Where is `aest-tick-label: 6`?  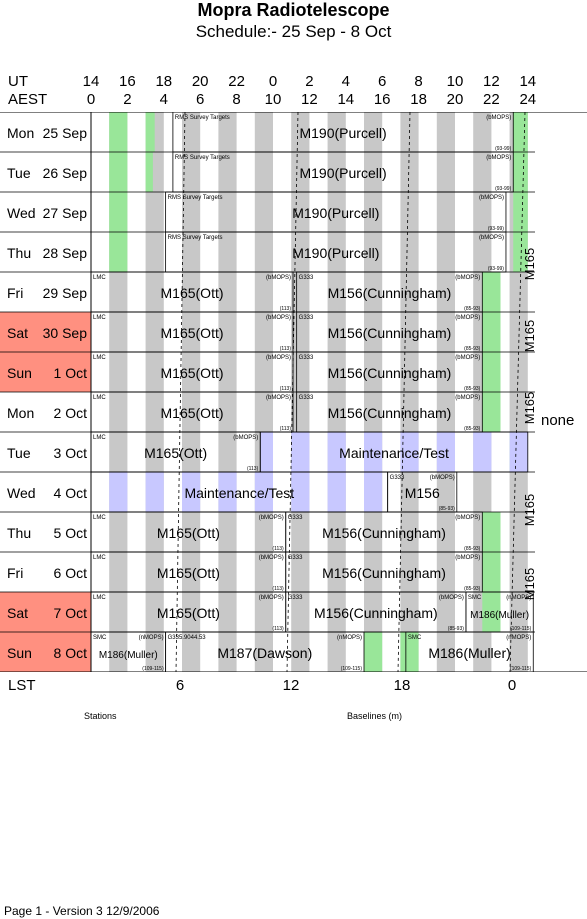
aest-tick-label: 6 is located at coordinates (200, 99).